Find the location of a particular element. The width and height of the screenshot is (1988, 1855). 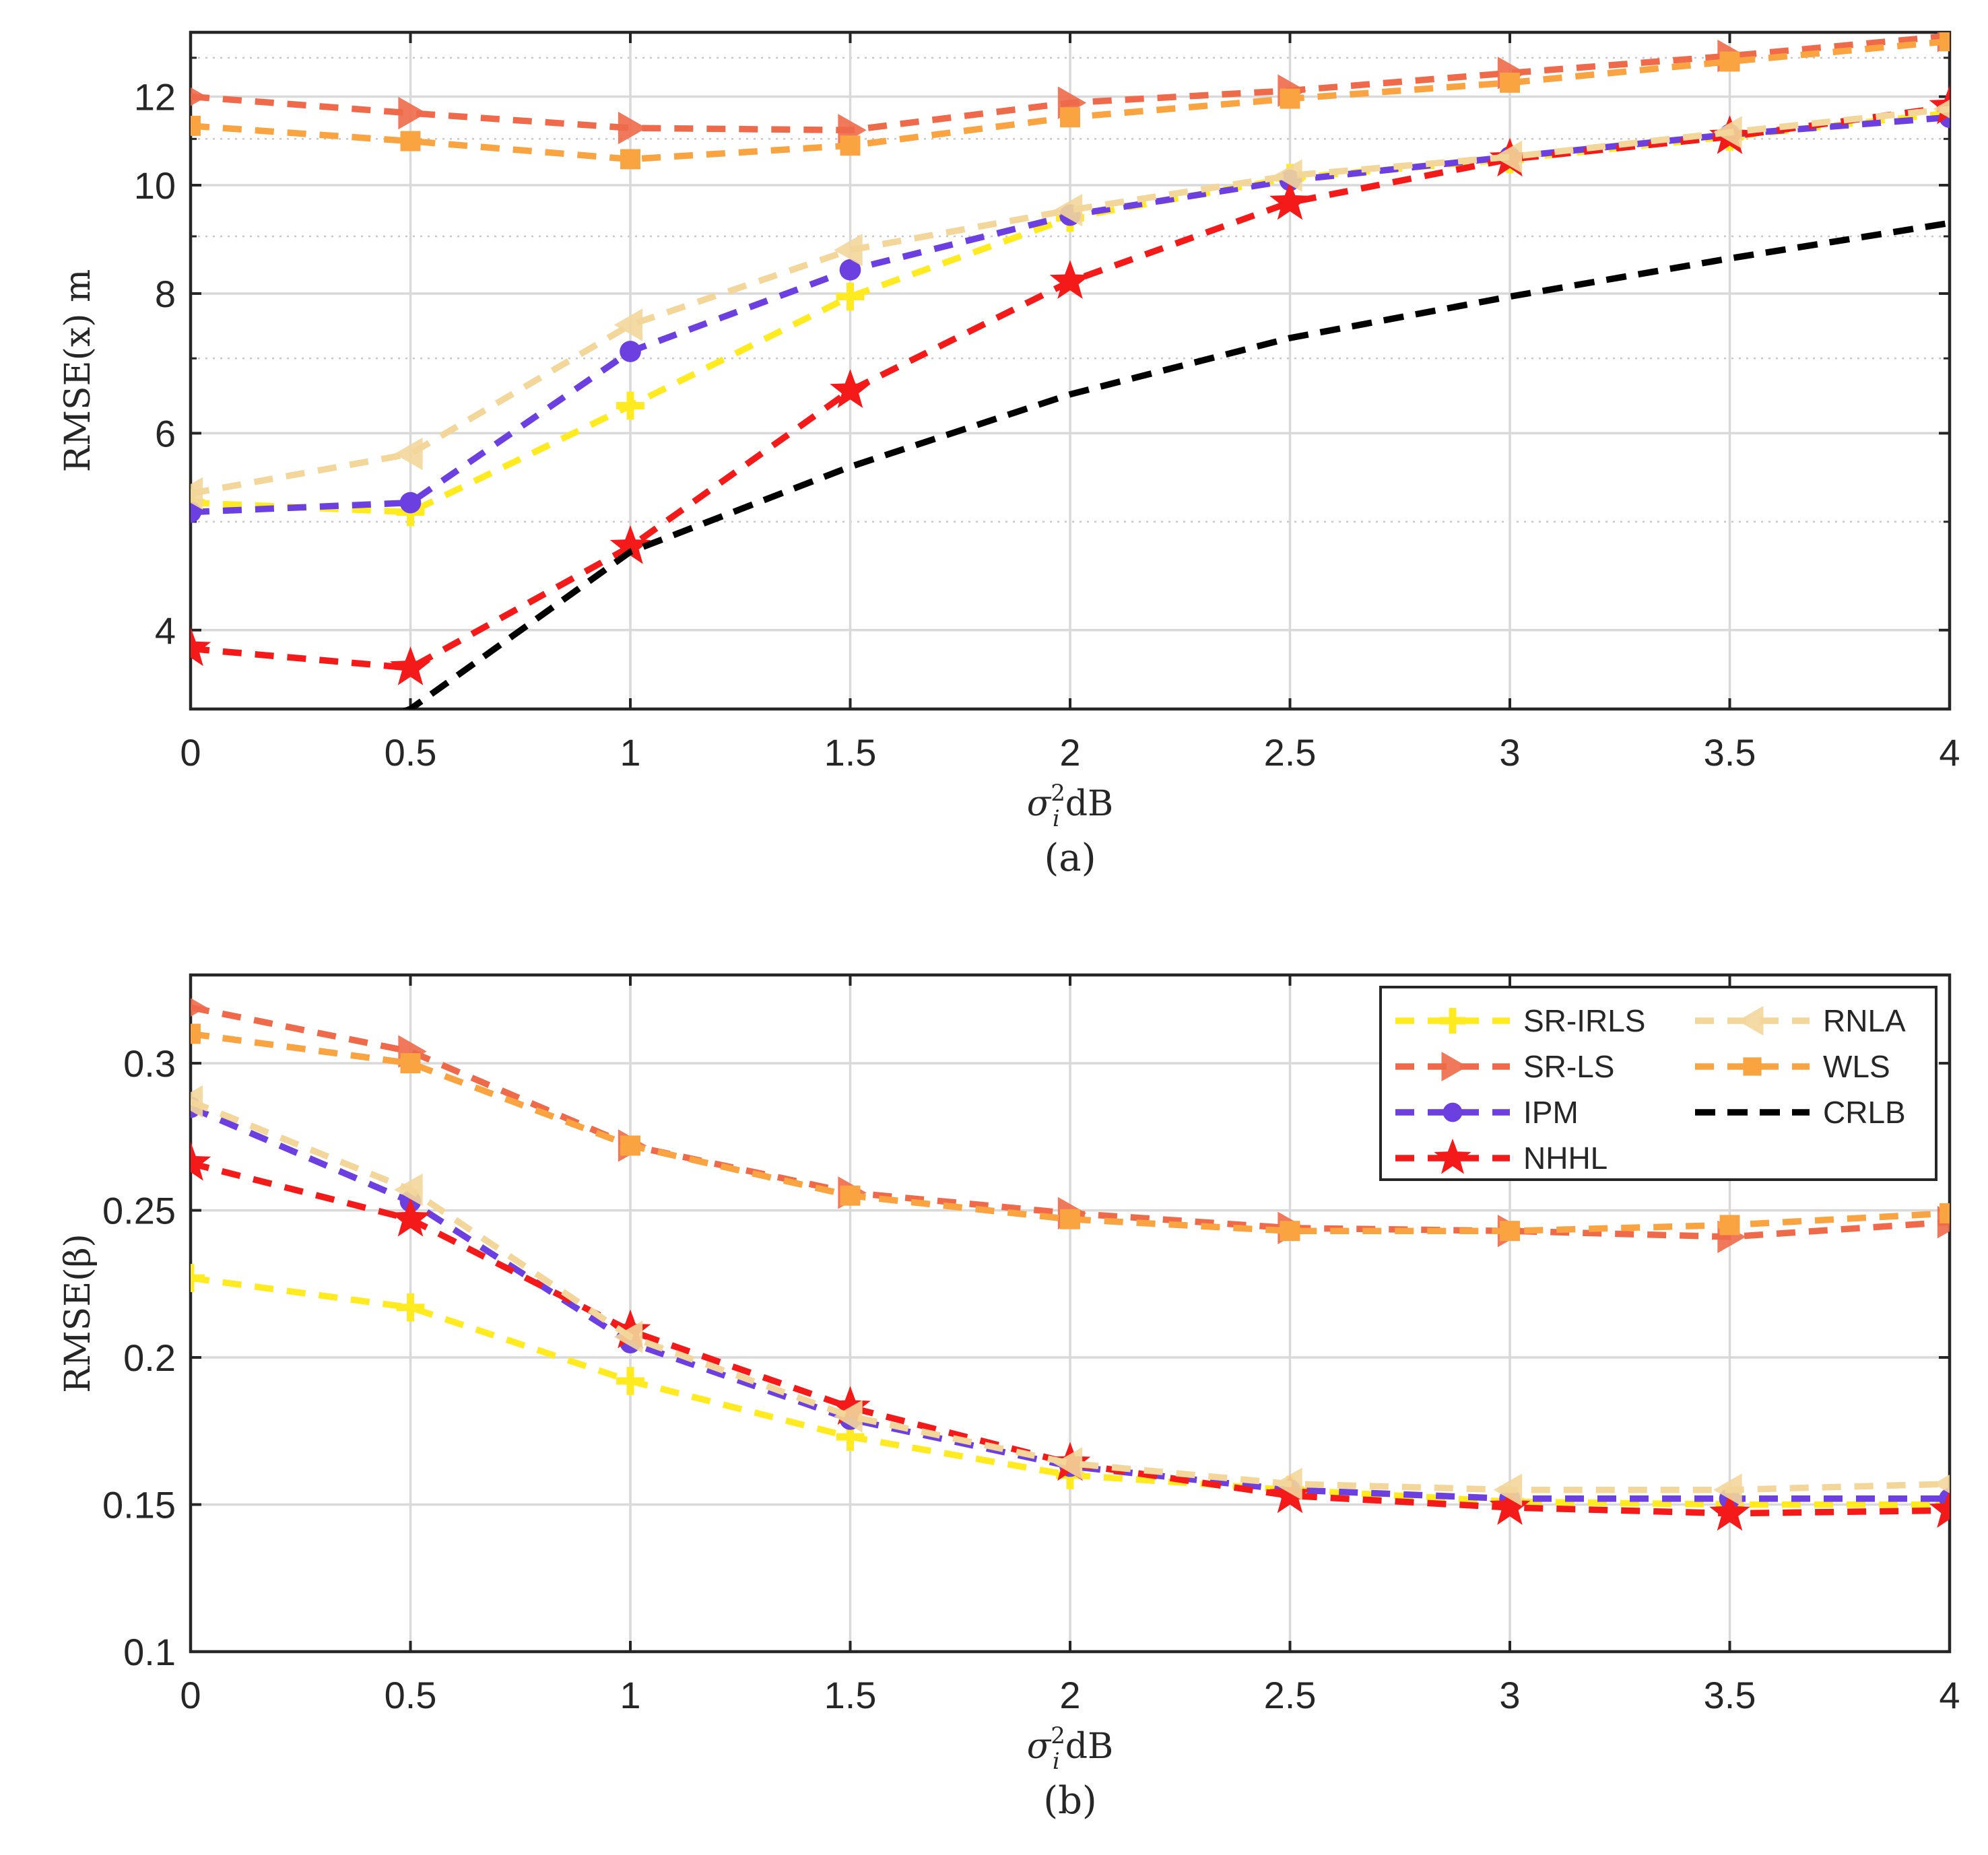

legend-label: IPM is located at coordinates (1551, 1112).